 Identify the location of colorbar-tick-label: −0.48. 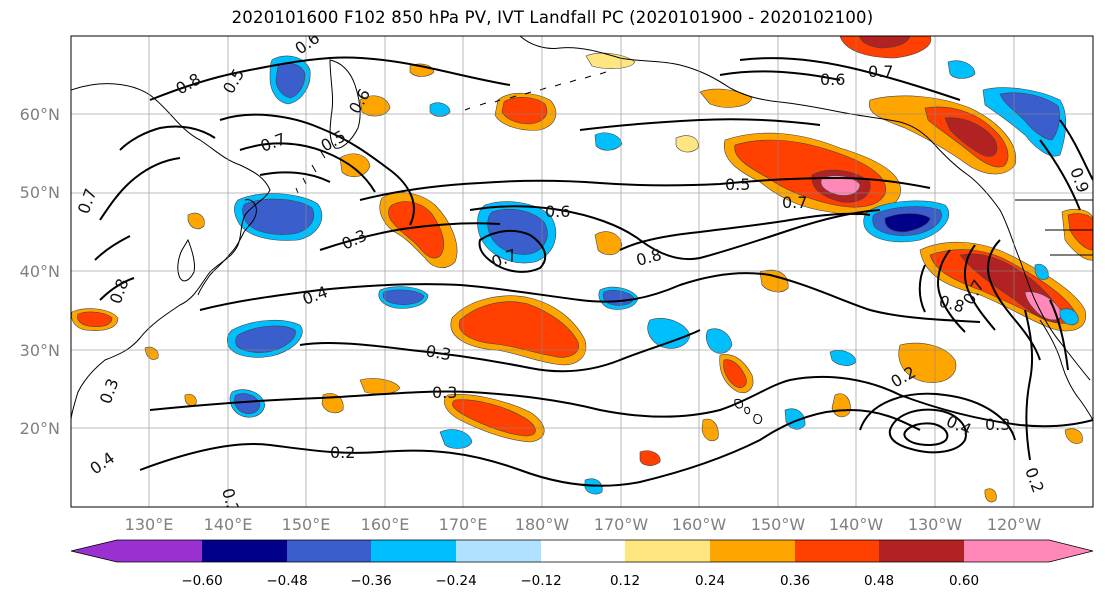
(286, 581).